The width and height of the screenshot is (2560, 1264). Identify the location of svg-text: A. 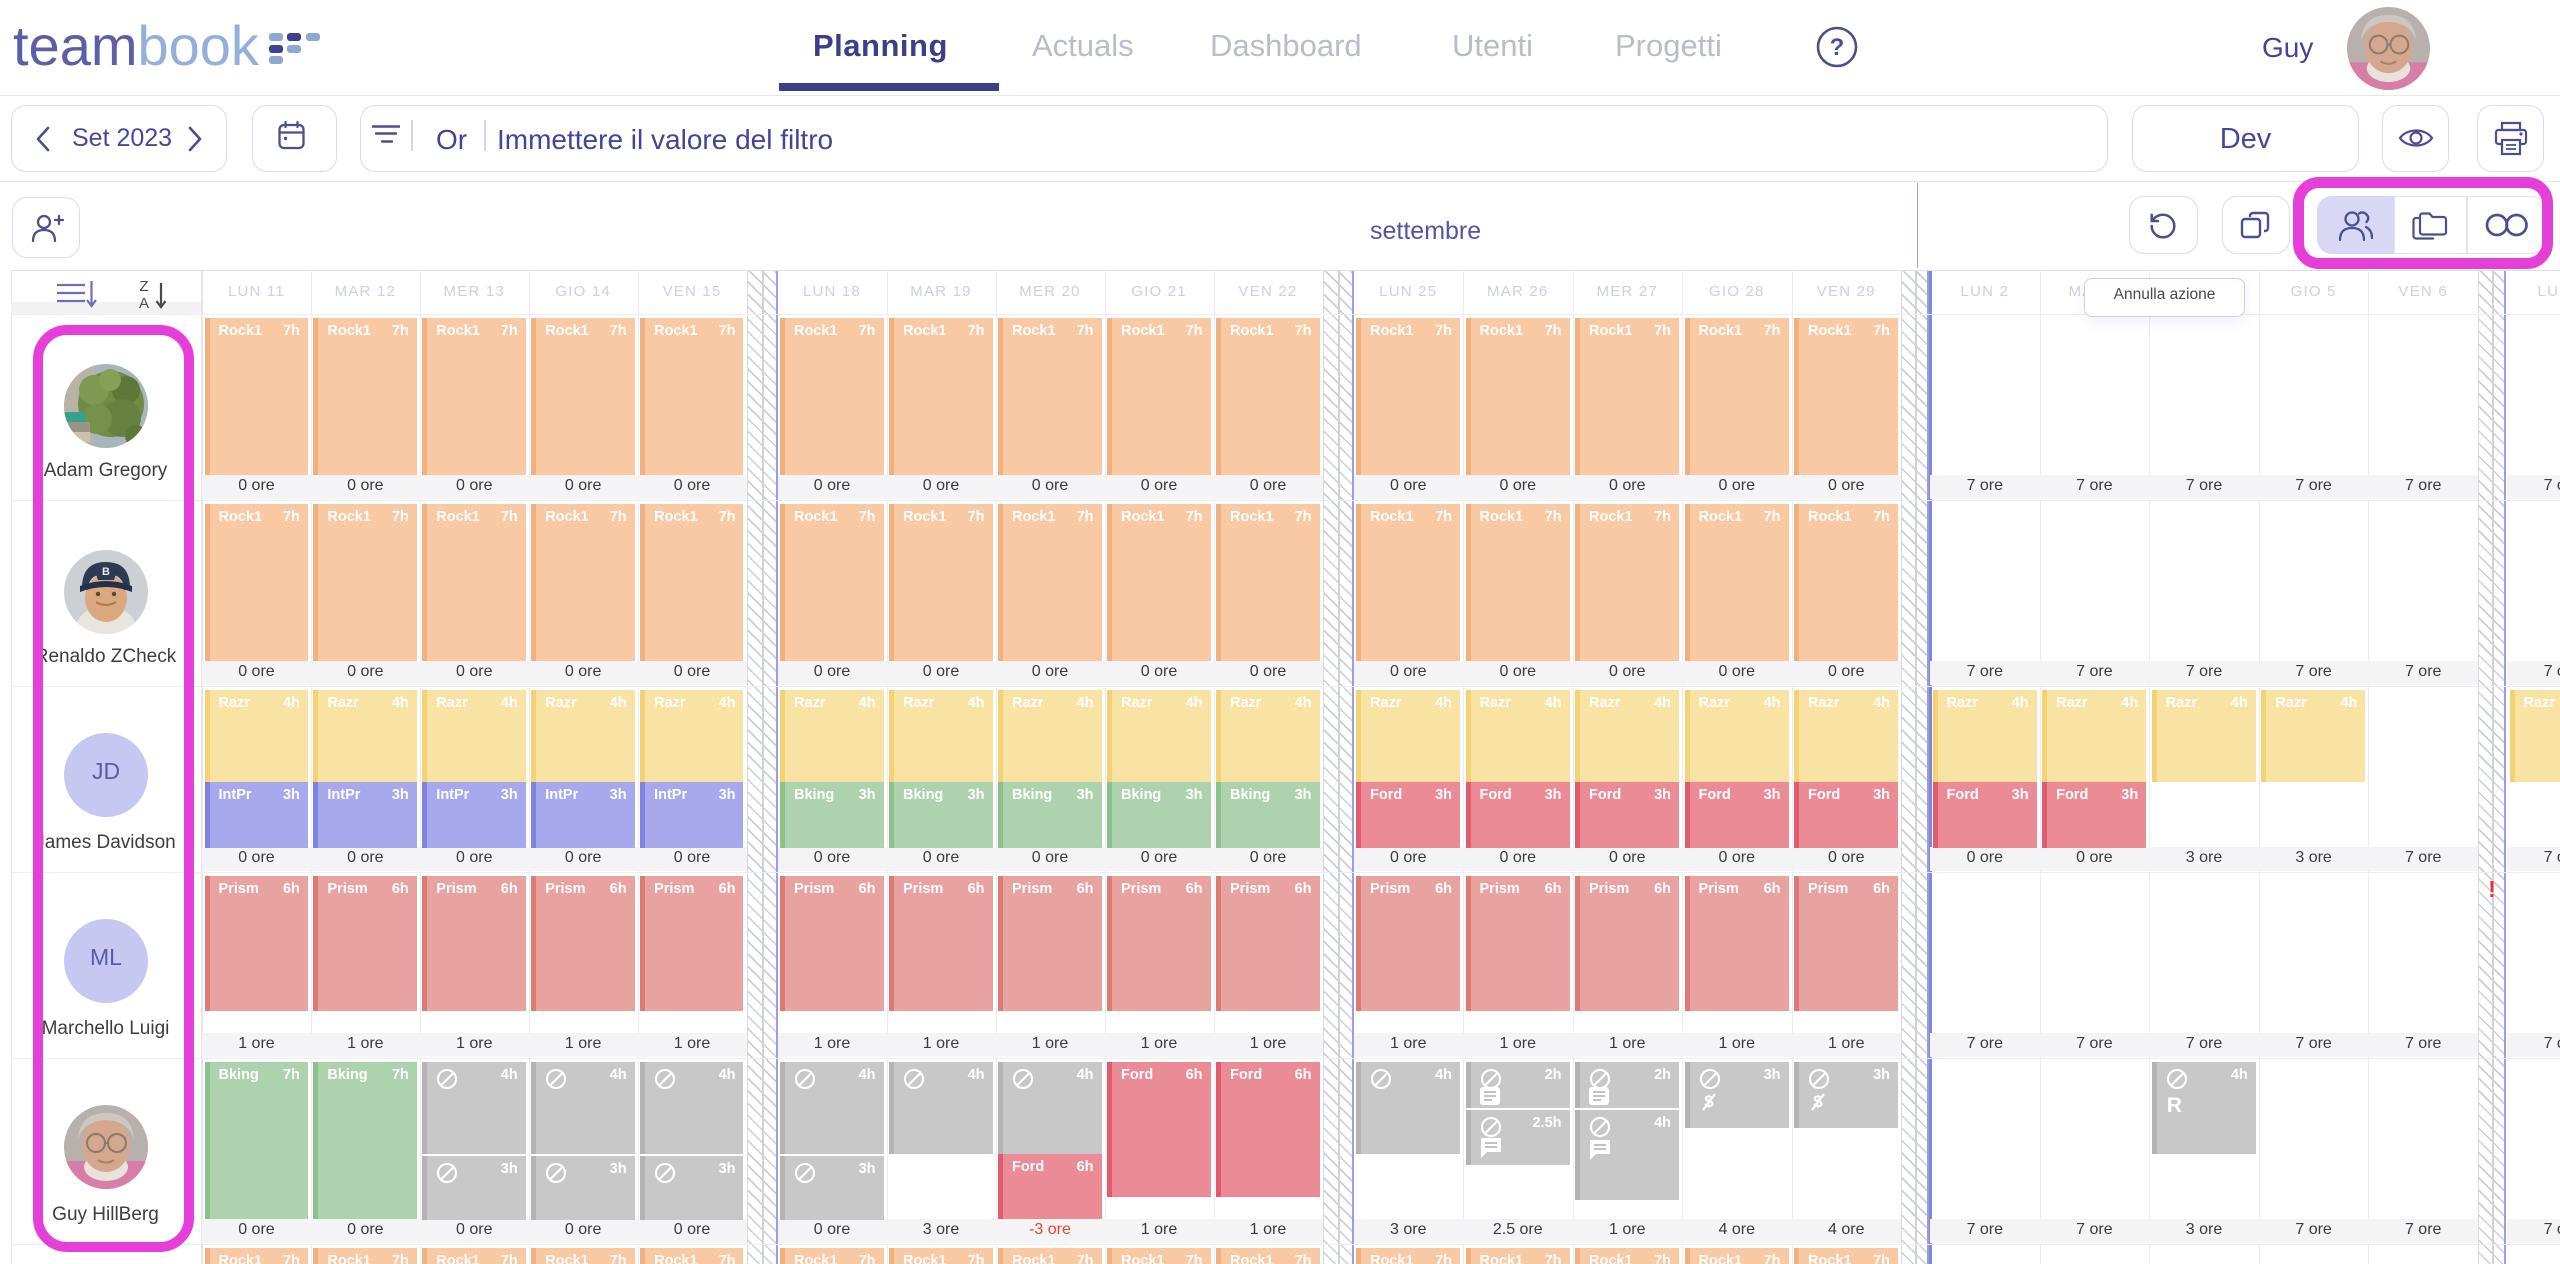
(144, 303).